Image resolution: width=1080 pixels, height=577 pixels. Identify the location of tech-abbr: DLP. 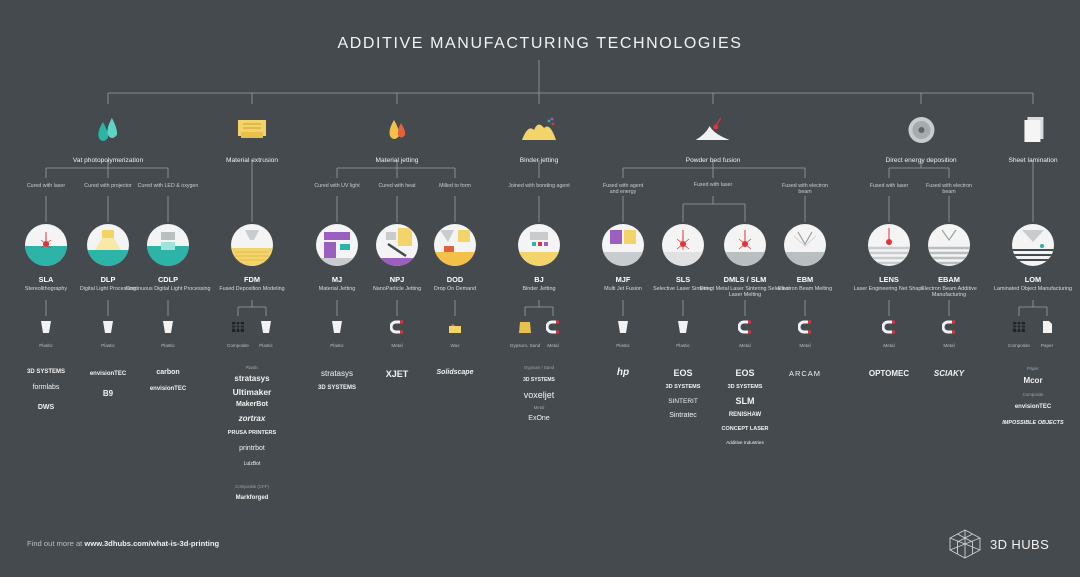
(108, 279).